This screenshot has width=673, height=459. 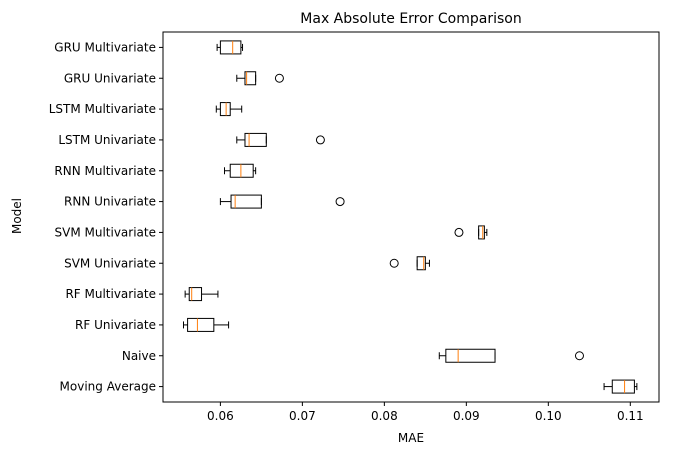 What do you see at coordinates (110, 294) in the screenshot?
I see `y-tick-label: RF Multivariate` at bounding box center [110, 294].